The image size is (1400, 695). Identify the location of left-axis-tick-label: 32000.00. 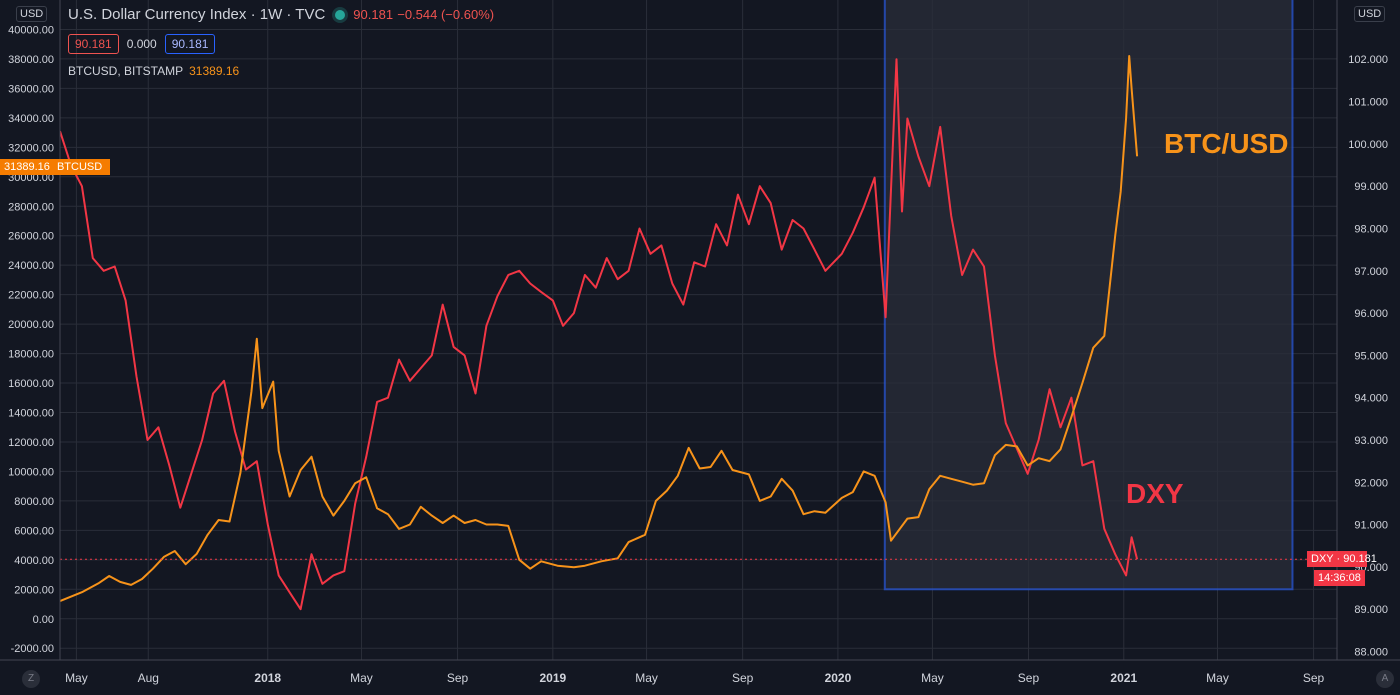
(31, 148).